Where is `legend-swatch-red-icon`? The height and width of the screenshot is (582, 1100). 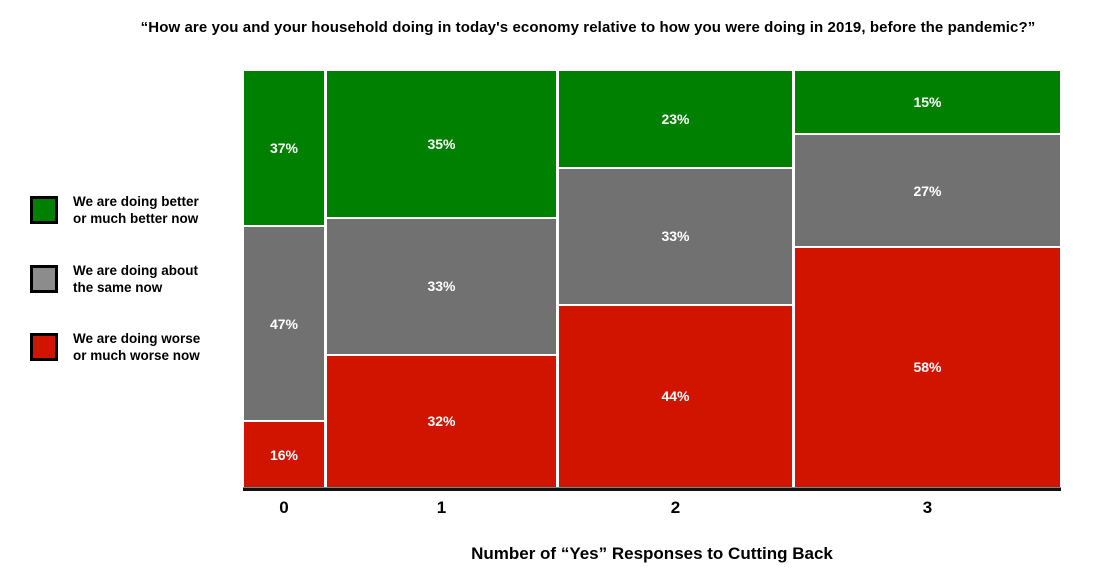
legend-swatch-red-icon is located at coordinates (44, 347).